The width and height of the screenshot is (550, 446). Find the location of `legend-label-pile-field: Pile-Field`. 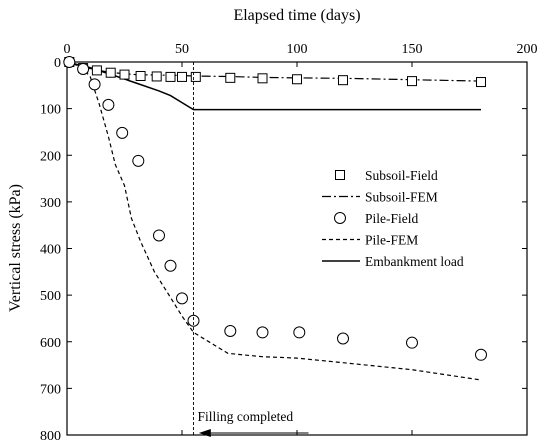

legend-label-pile-field: Pile-Field is located at coordinates (391, 218).